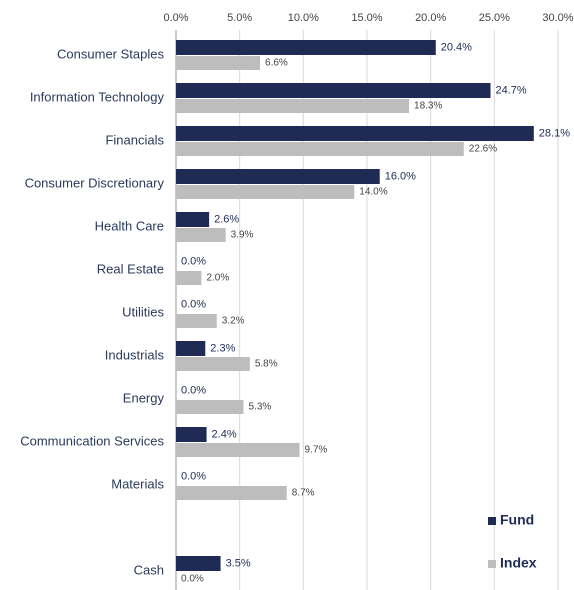 This screenshot has width=574, height=590. What do you see at coordinates (135, 354) in the screenshot?
I see `category-label: Industrials` at bounding box center [135, 354].